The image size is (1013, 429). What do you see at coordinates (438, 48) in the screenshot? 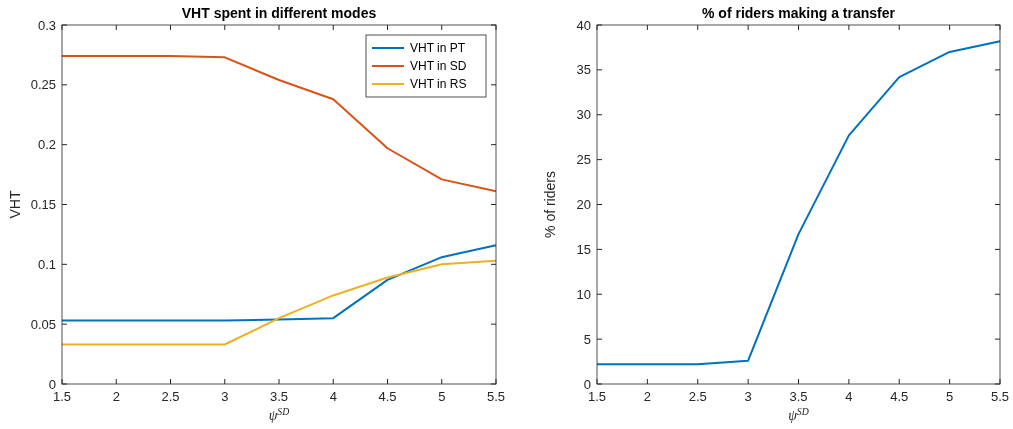
I see `legend-label: VHT in PT` at bounding box center [438, 48].